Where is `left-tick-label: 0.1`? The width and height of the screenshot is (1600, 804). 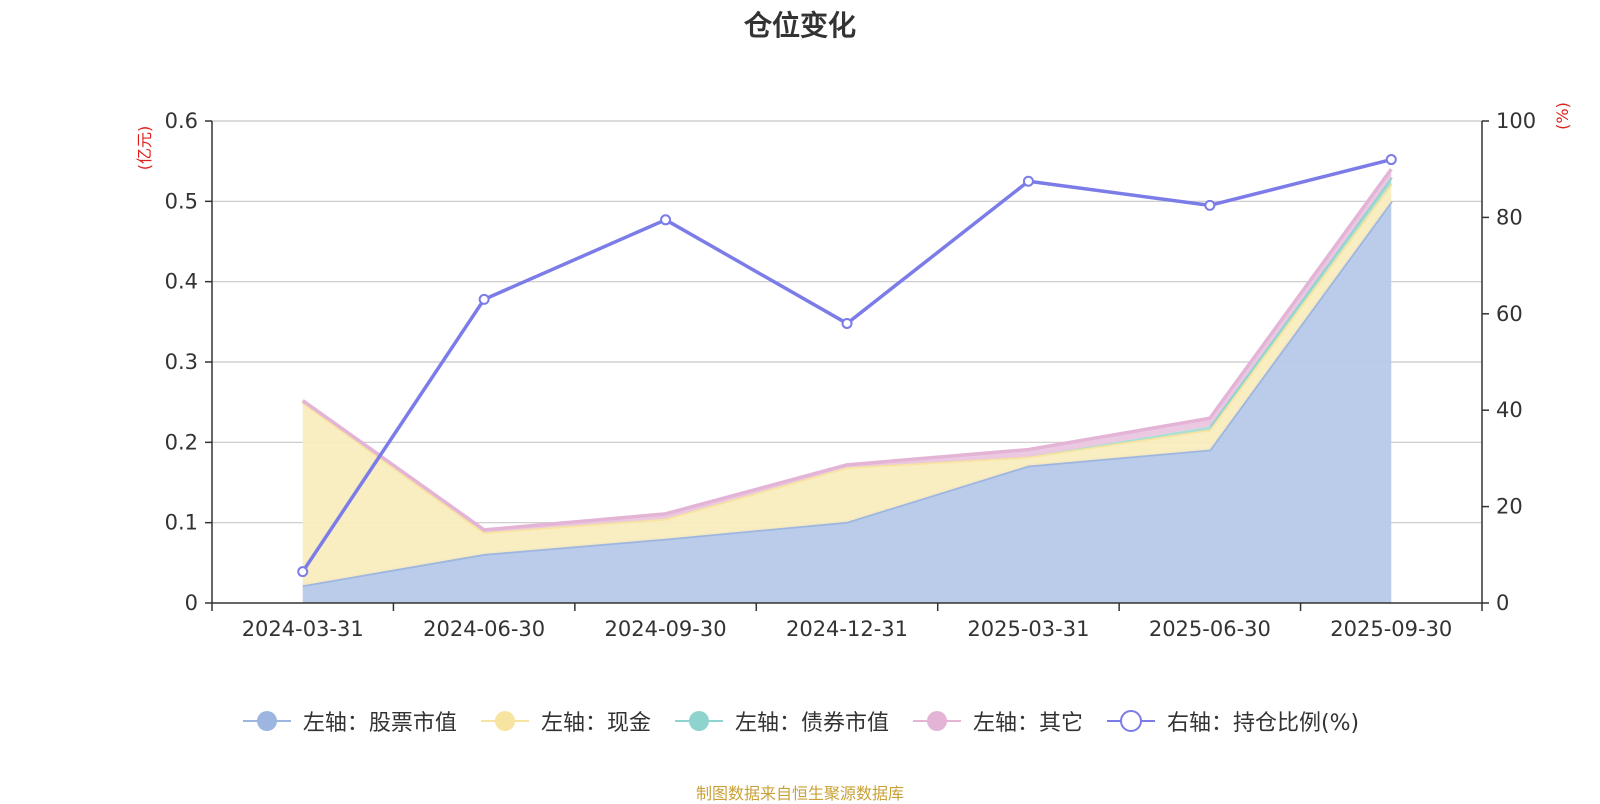 left-tick-label: 0.1 is located at coordinates (181, 523).